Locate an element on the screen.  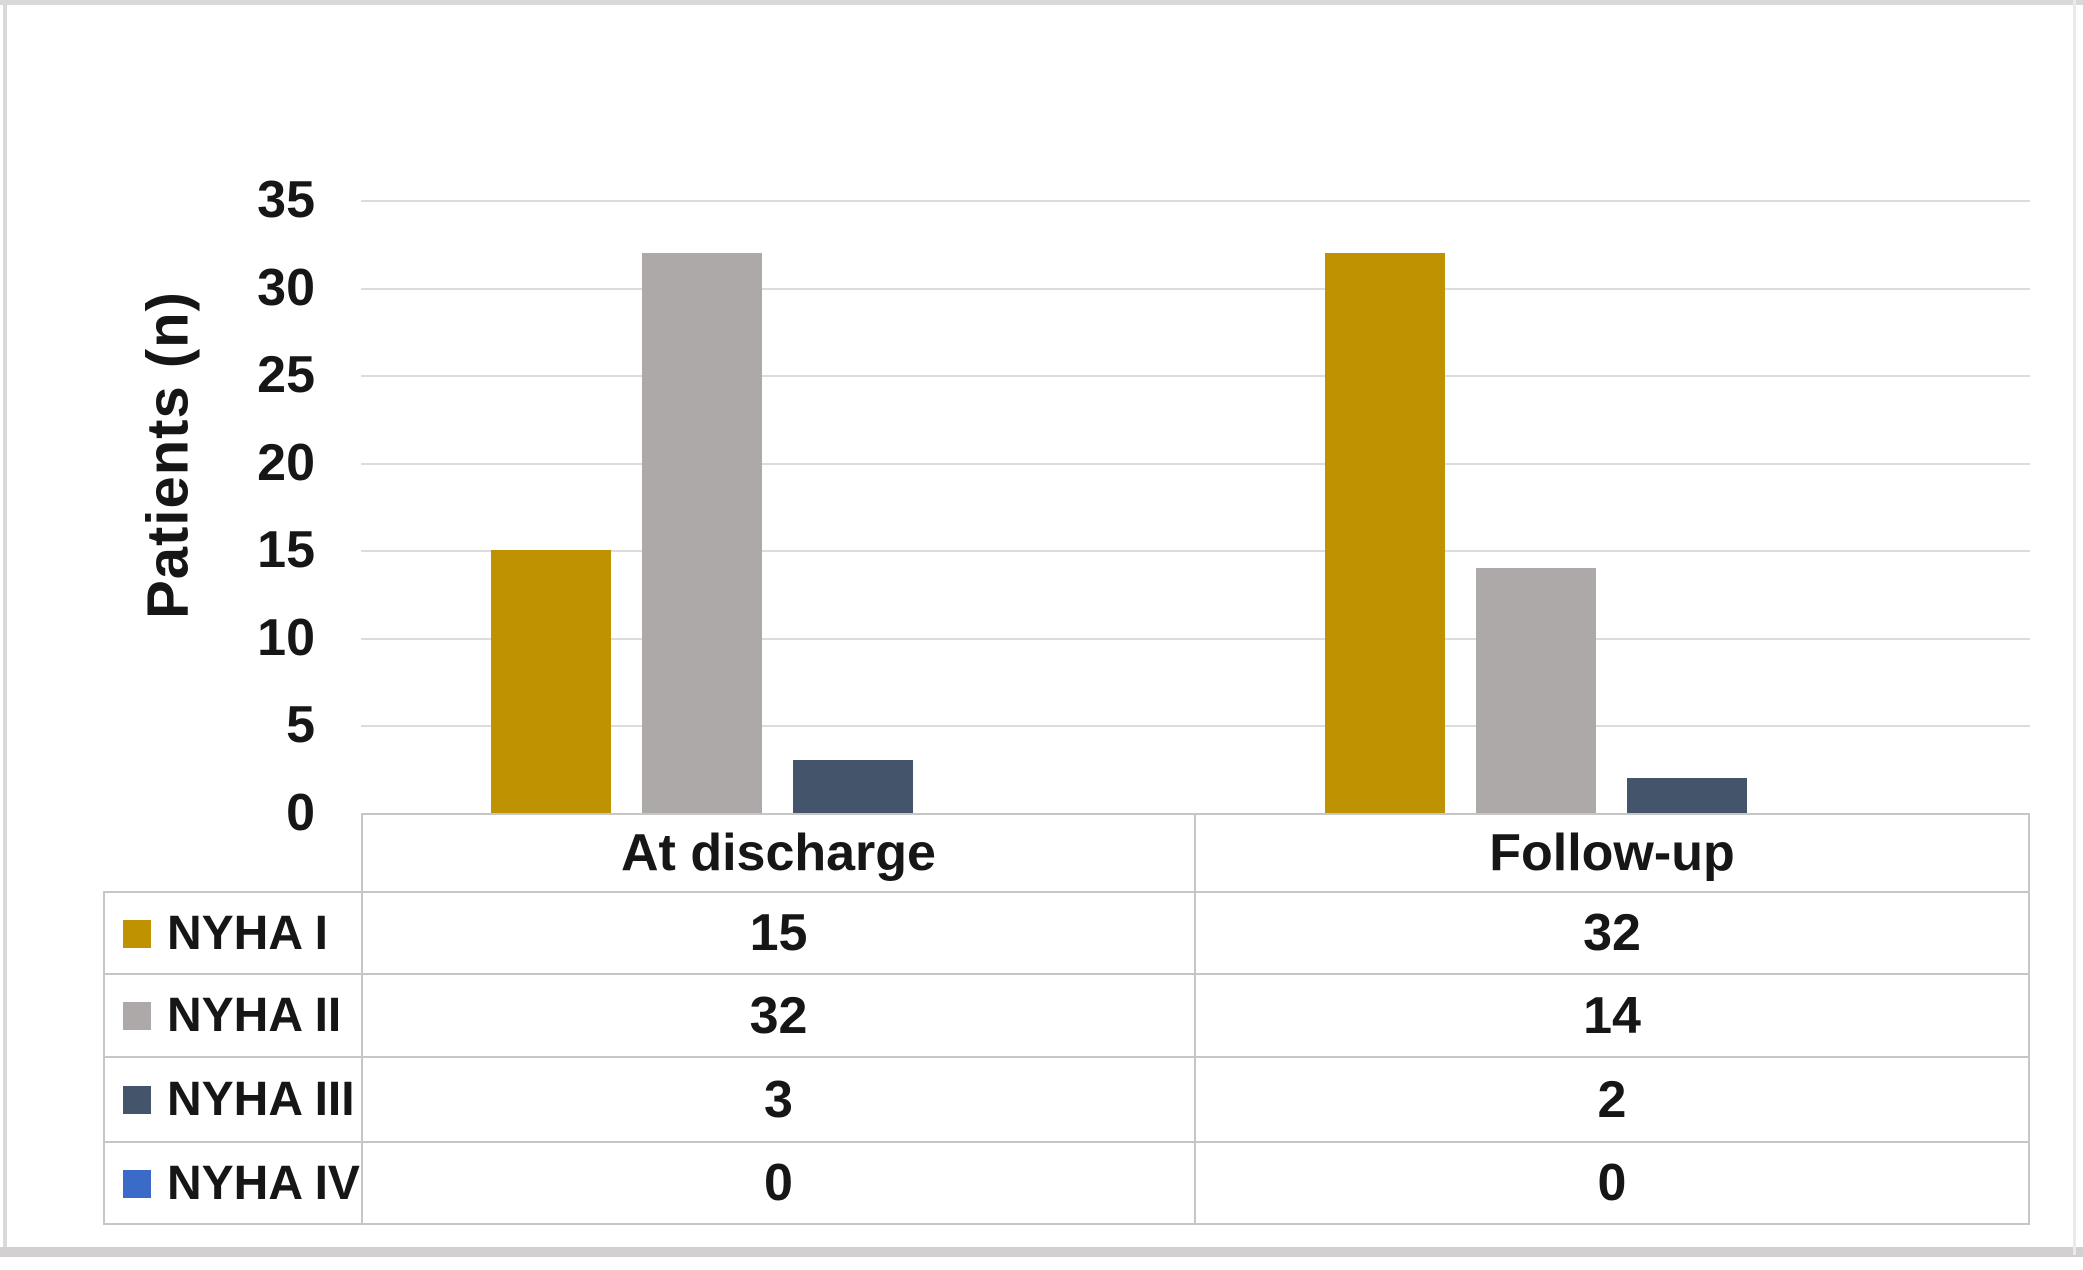
column-header-follow-up: Follow-up is located at coordinates (1612, 853).